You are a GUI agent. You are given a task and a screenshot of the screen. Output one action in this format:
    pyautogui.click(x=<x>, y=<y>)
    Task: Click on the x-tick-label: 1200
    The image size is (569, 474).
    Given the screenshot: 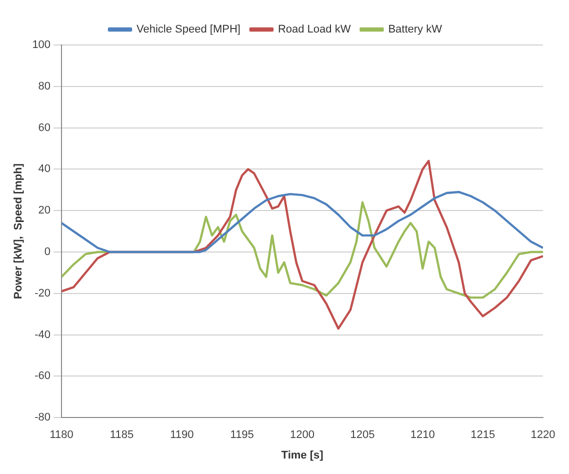 What is the action you would take?
    pyautogui.click(x=302, y=435)
    